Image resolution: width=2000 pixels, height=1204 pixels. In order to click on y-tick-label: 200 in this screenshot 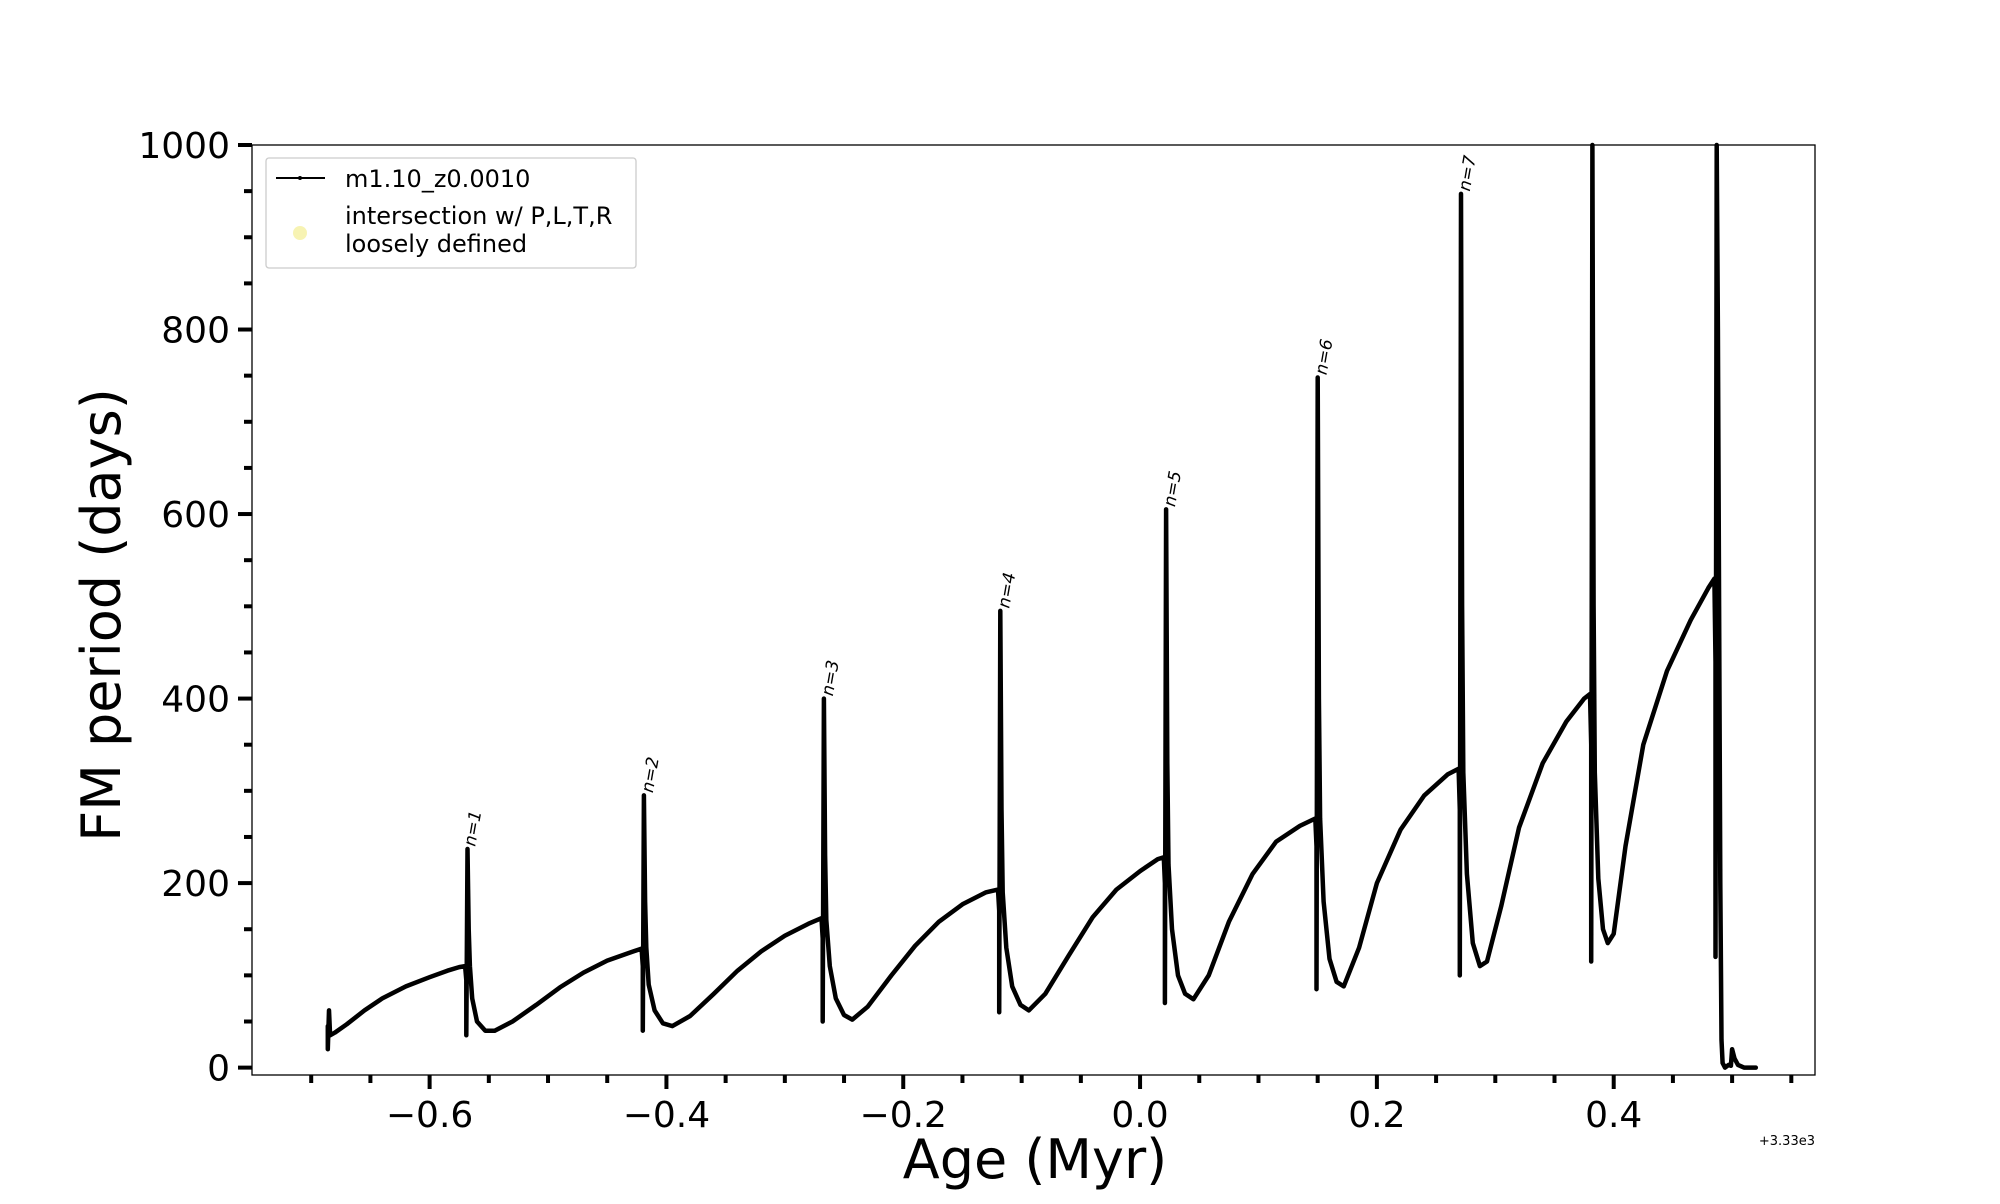, I will do `click(195, 884)`.